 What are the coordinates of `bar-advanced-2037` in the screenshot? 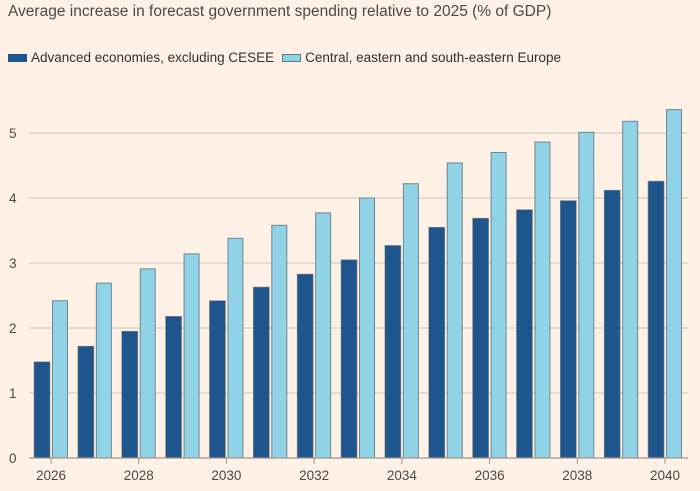 It's located at (524, 334).